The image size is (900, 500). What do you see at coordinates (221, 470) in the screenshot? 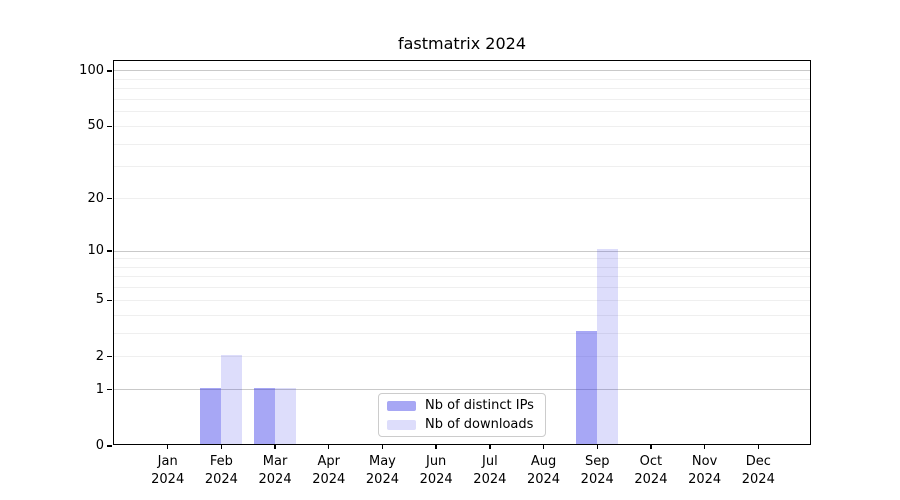
I see `x-tick-label: Feb 2024` at bounding box center [221, 470].